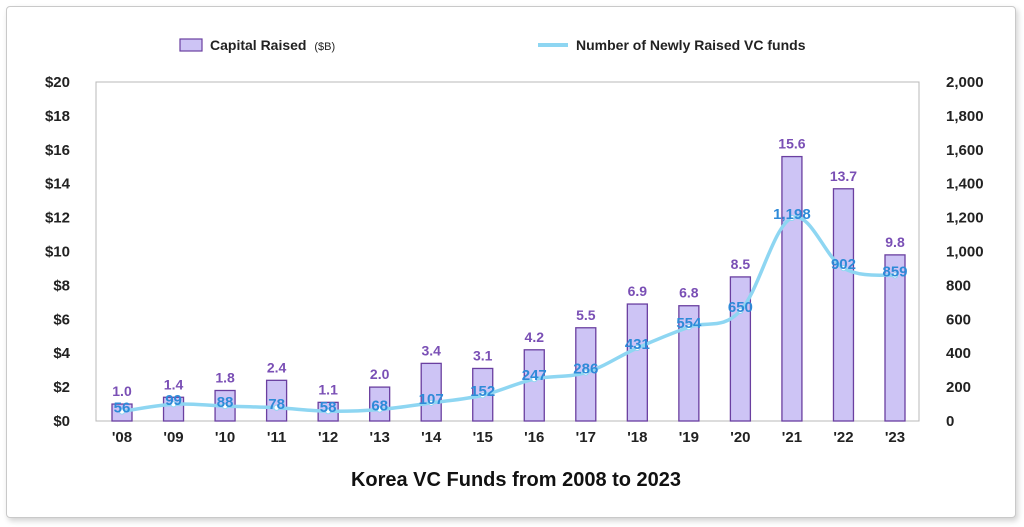 The image size is (1024, 527). I want to click on bar-value-label: 2.0, so click(380, 374).